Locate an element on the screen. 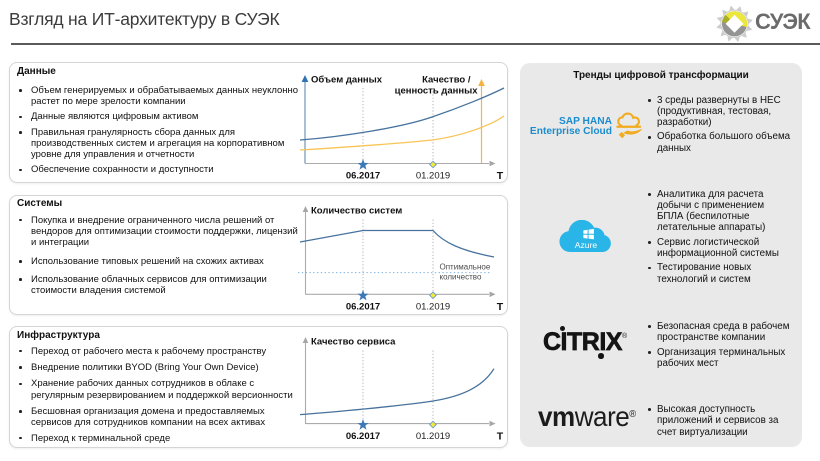 This screenshot has width=820, height=461. svg-text: ценность данных is located at coordinates (437, 91).